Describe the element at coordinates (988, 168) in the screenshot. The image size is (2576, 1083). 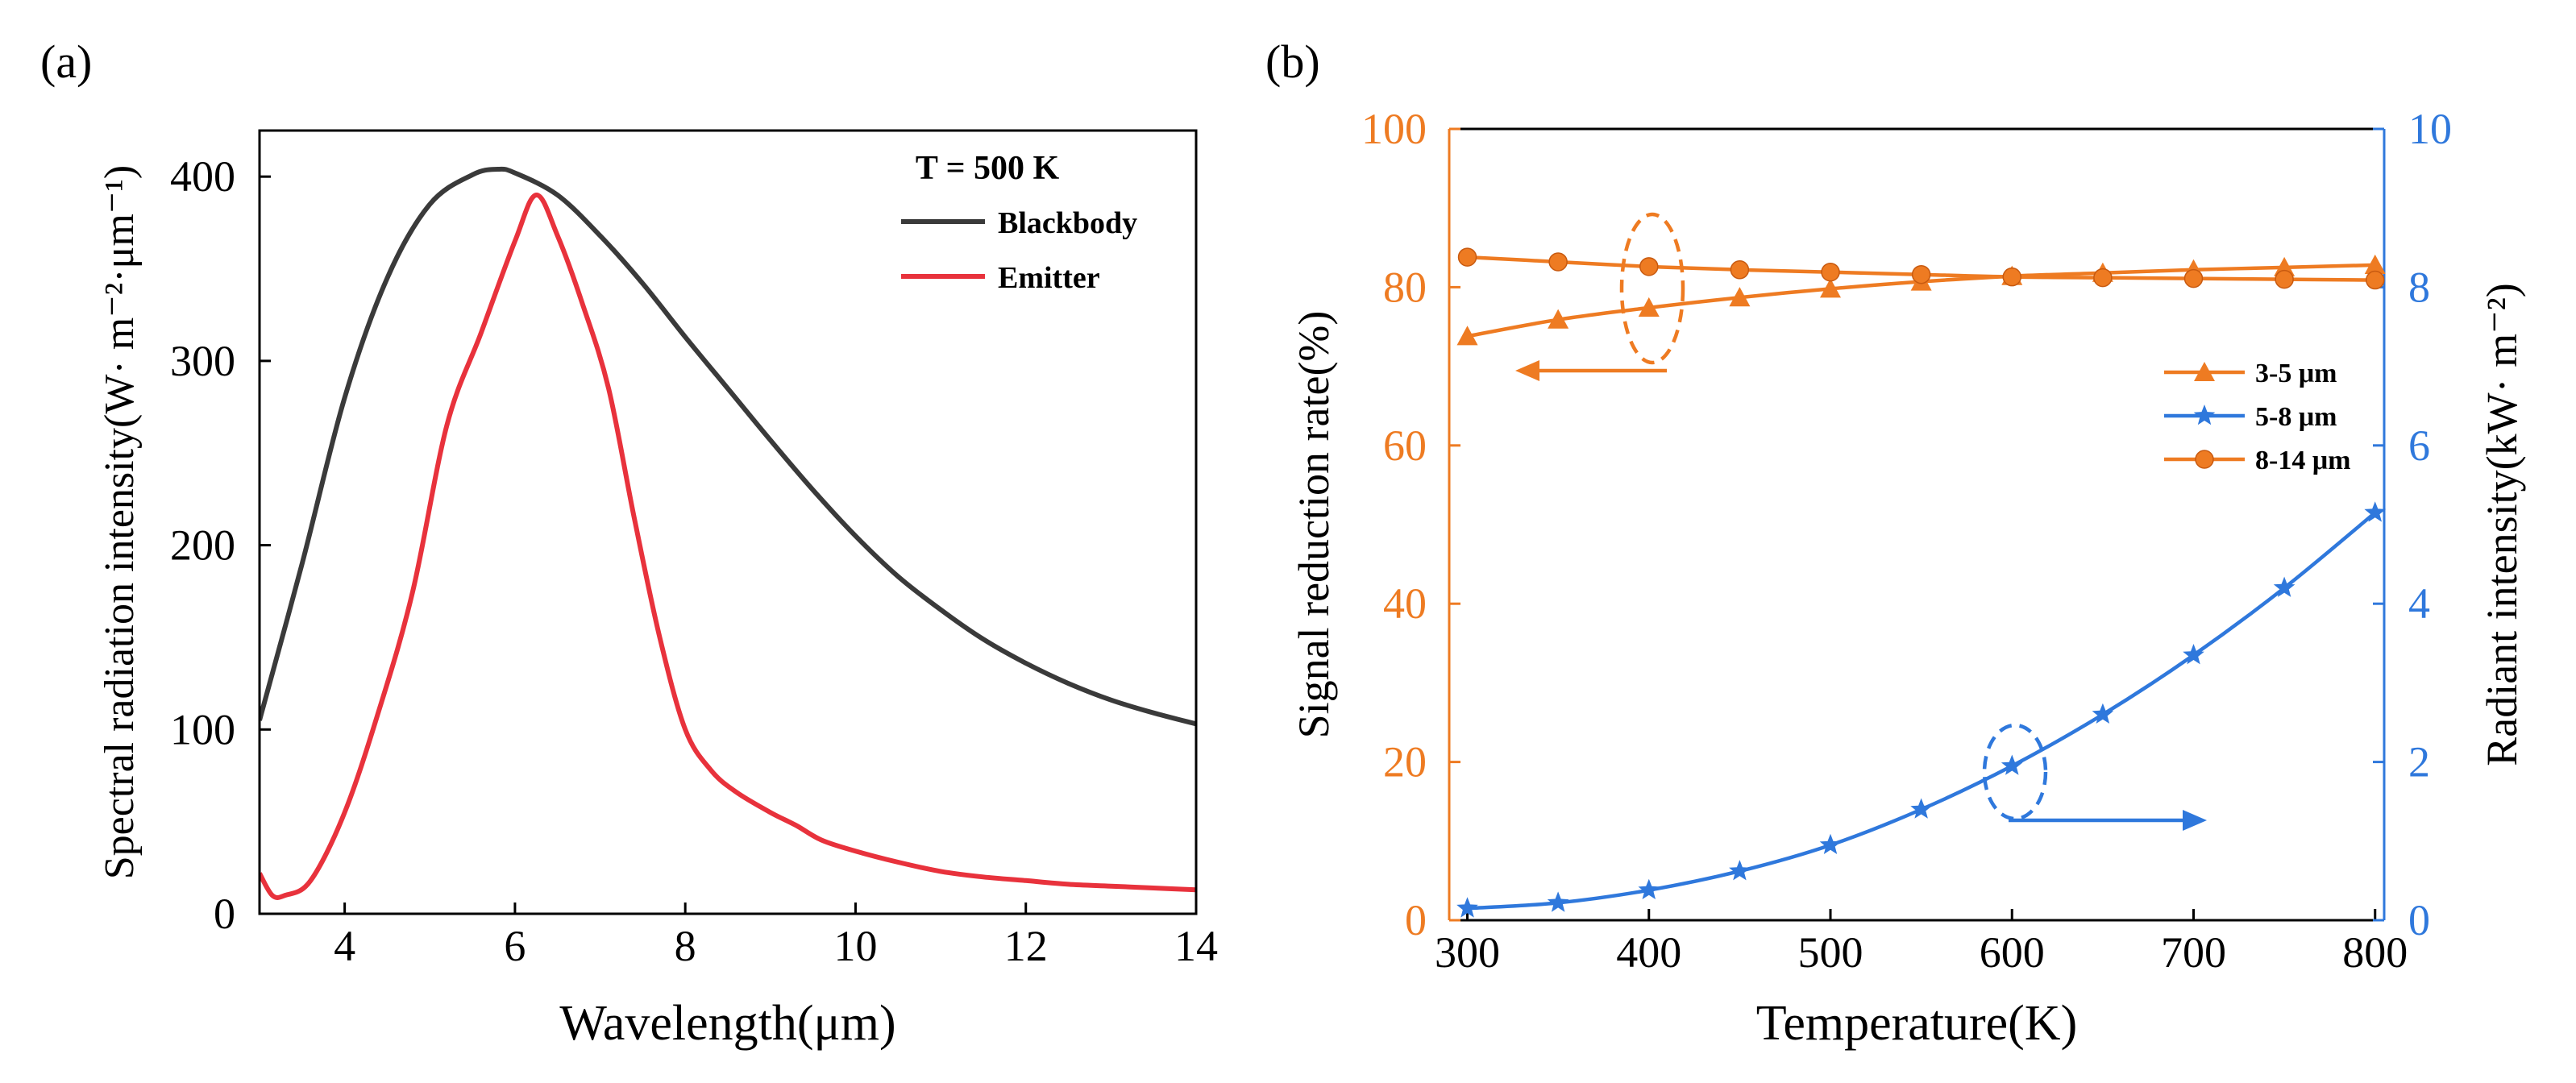
I see `legend-title: T = 500 K` at that location.